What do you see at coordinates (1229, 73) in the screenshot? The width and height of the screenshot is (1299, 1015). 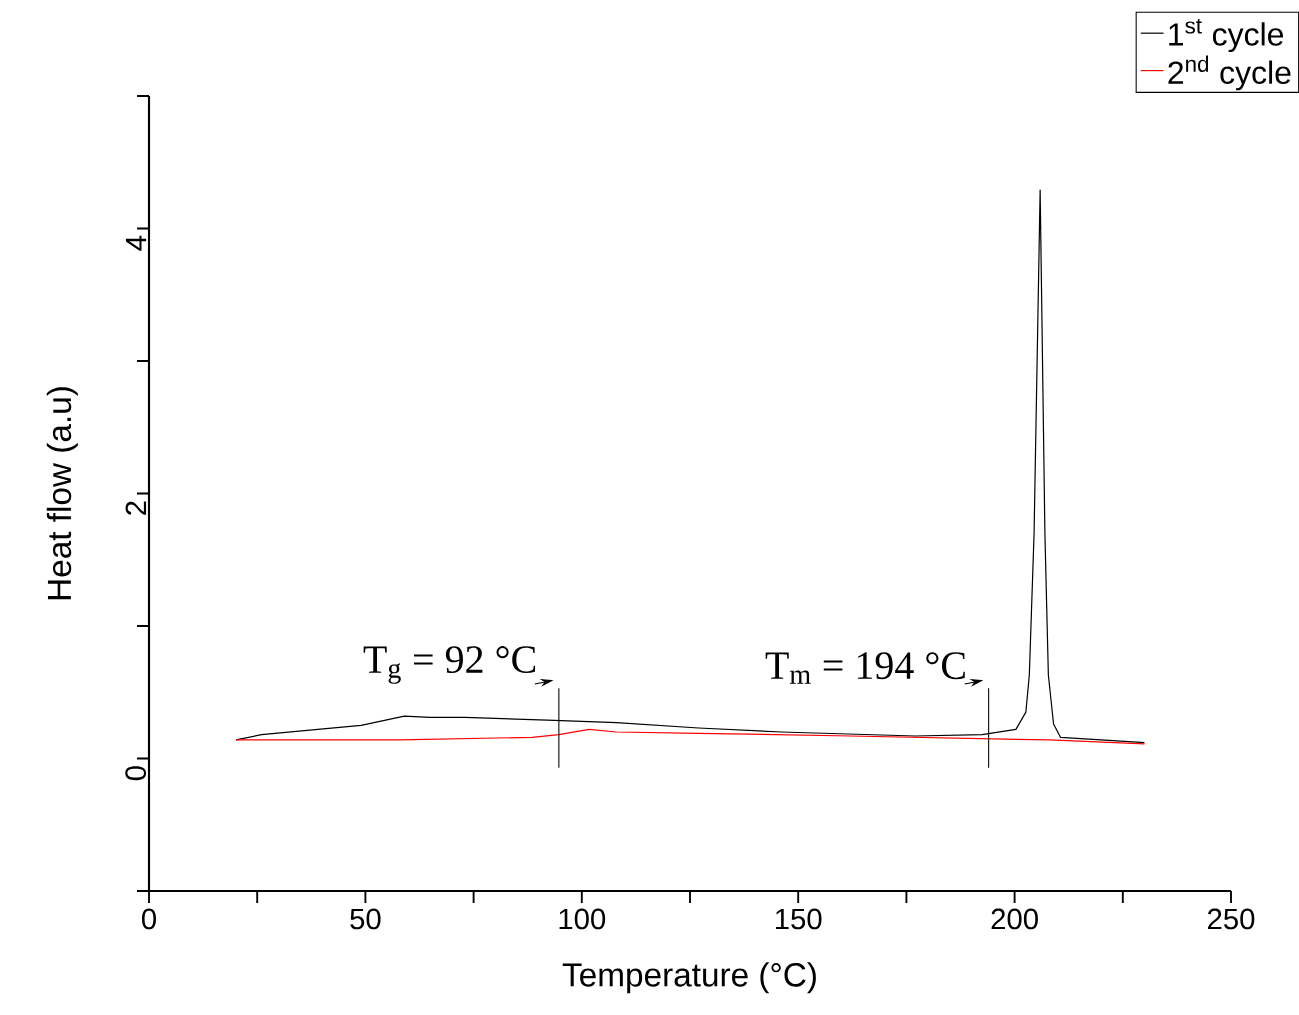 I see `legend-label: 2$^{nd}$ cycle` at bounding box center [1229, 73].